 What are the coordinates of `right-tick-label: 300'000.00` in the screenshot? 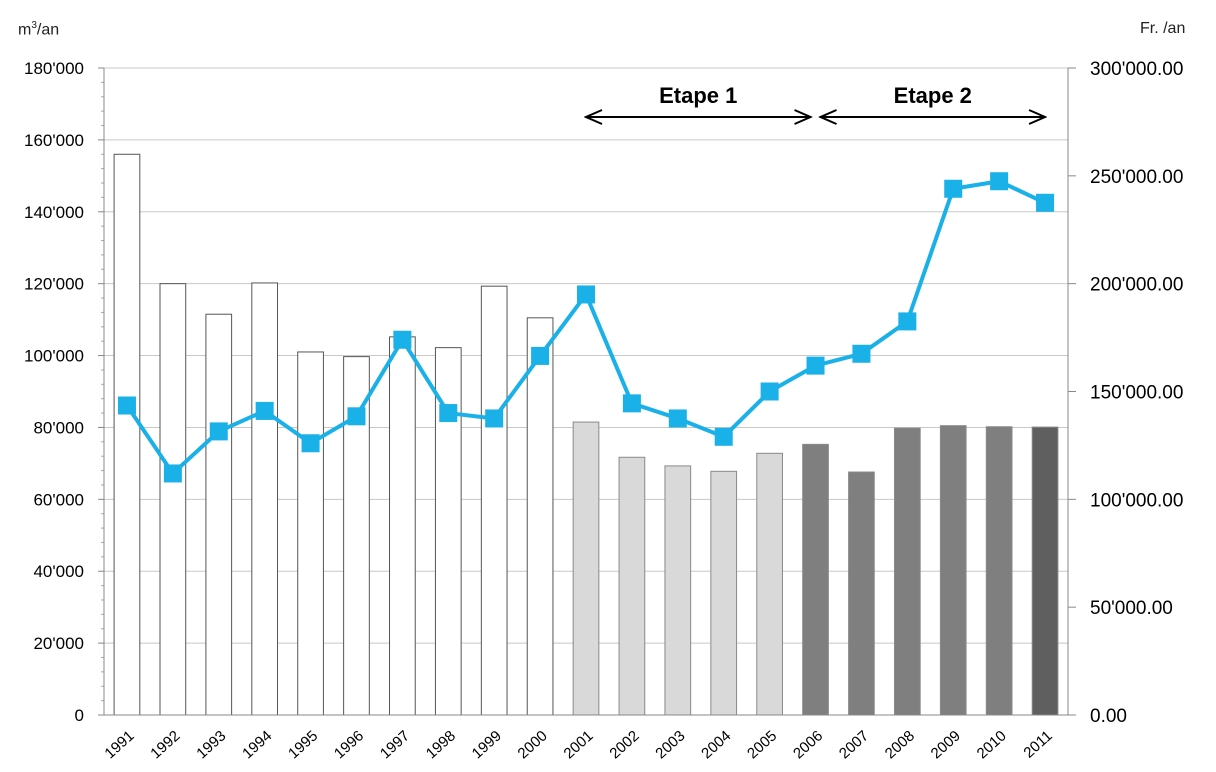 It's located at (1136, 69).